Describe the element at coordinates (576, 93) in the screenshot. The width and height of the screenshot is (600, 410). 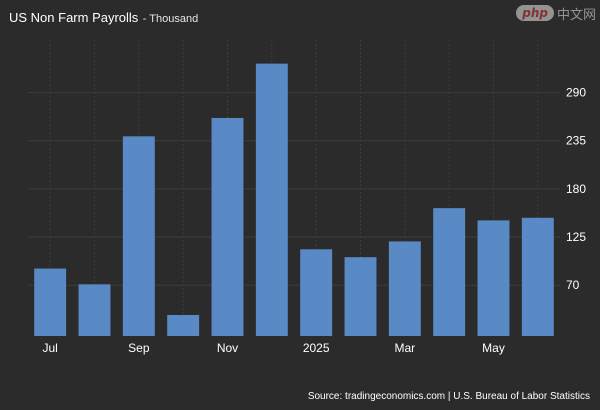
I see `y-tick-label: 290` at that location.